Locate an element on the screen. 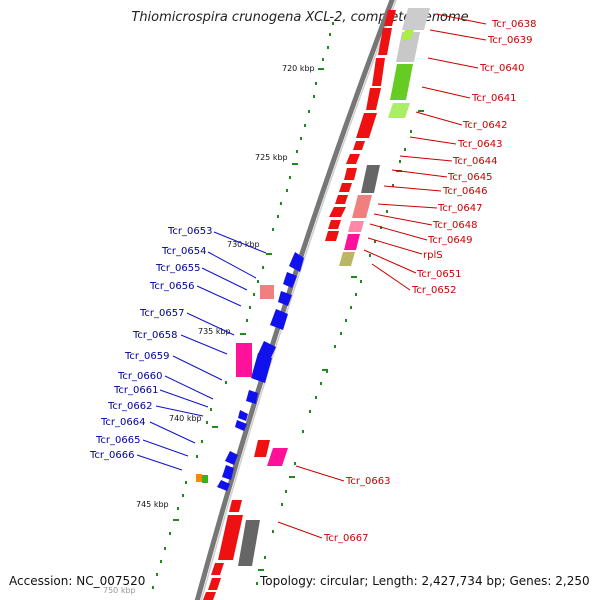  scale-label-745: 745 kbp is located at coordinates (152, 504).